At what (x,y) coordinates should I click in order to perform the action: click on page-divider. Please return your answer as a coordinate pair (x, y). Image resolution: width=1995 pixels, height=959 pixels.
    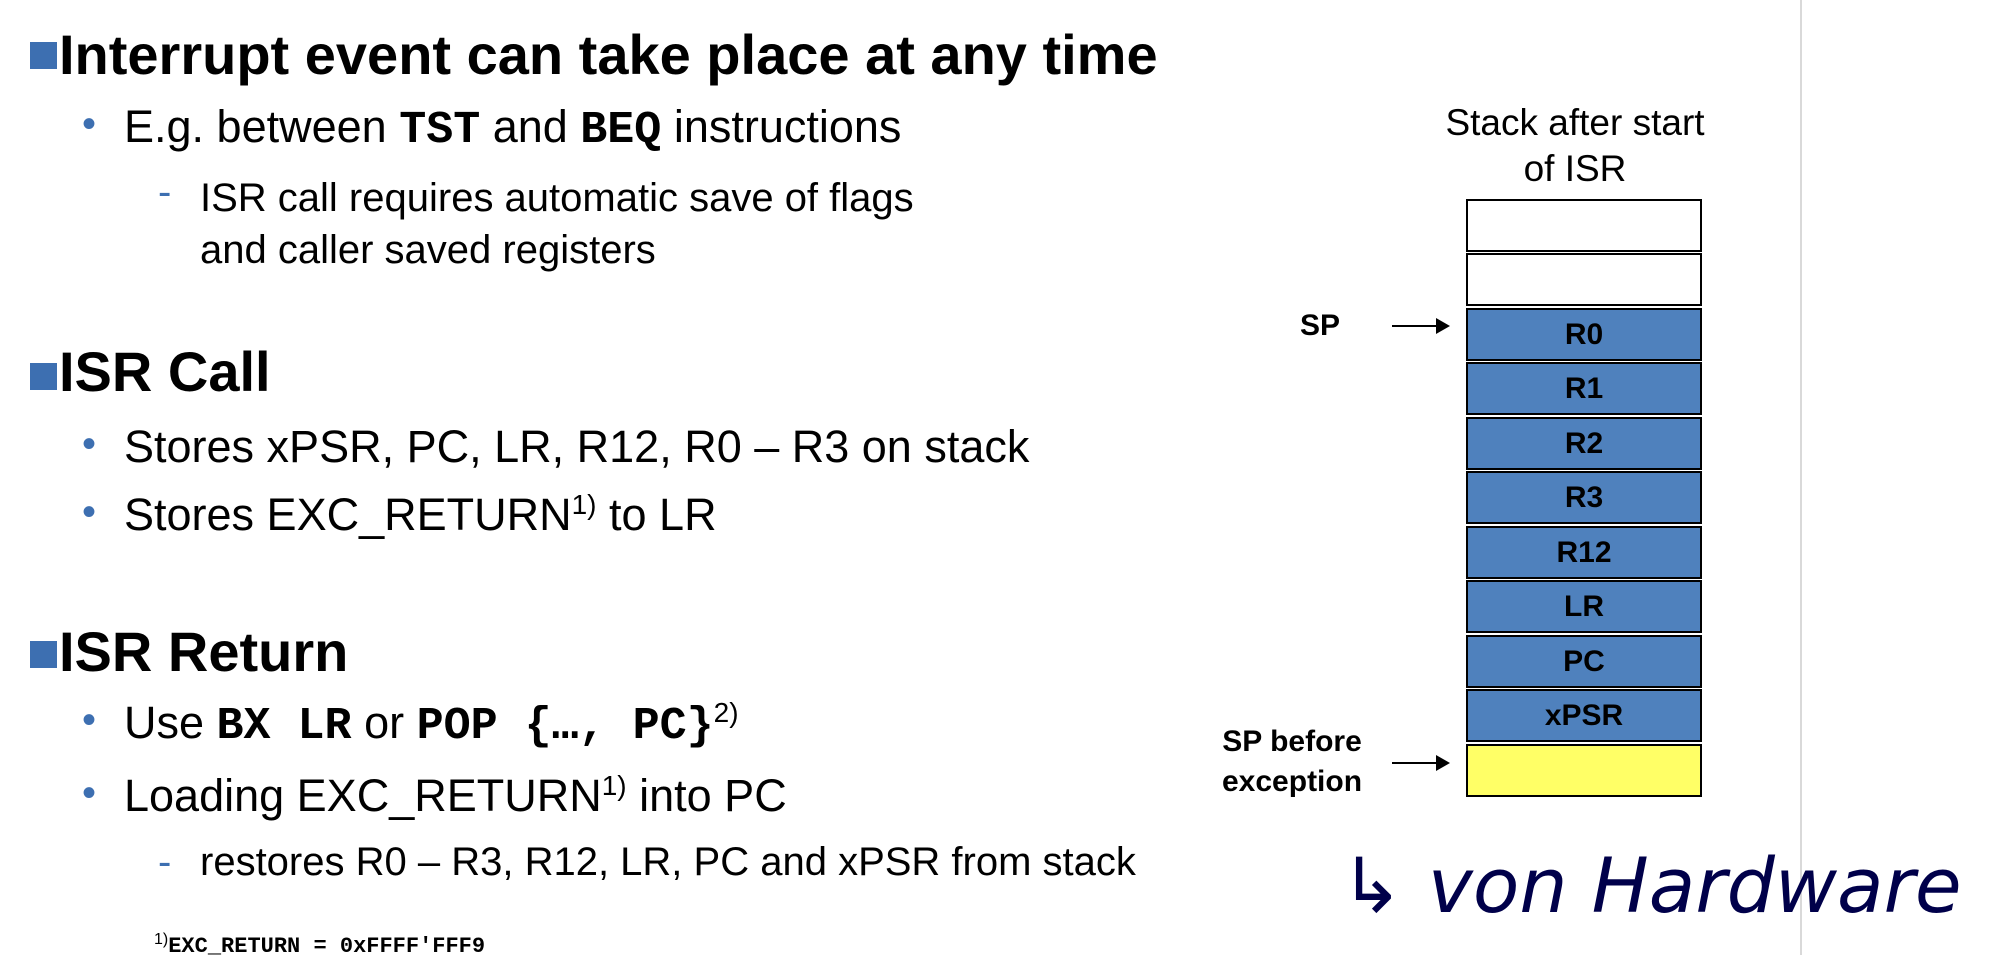
    Looking at the image, I should click on (1801, 477).